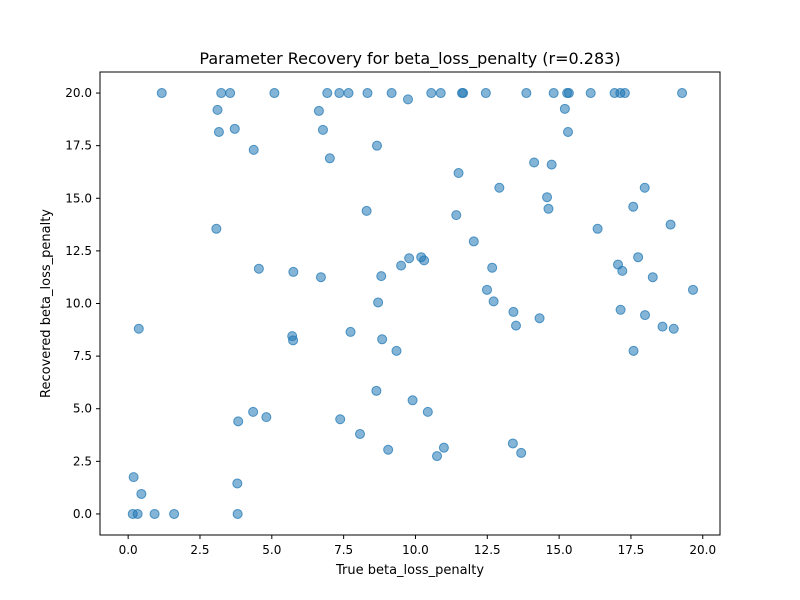 Image resolution: width=800 pixels, height=600 pixels. I want to click on y-tick-label: 17.5, so click(78, 146).